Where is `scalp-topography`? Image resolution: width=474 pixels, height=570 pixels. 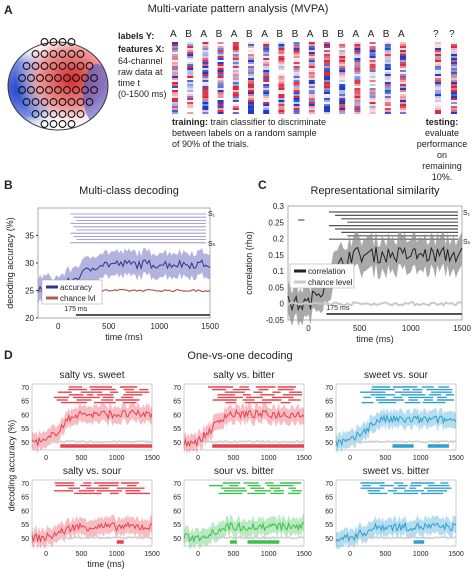
scalp-topography is located at coordinates (58, 84).